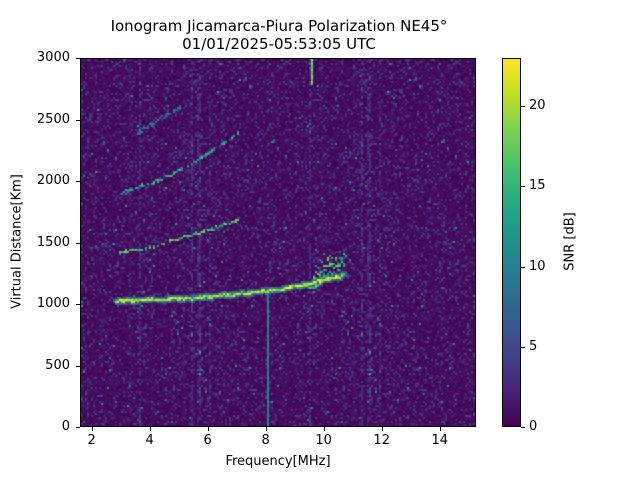 Image resolution: width=640 pixels, height=480 pixels. I want to click on y-axis-label: Virtual Distance[Km], so click(17, 241).